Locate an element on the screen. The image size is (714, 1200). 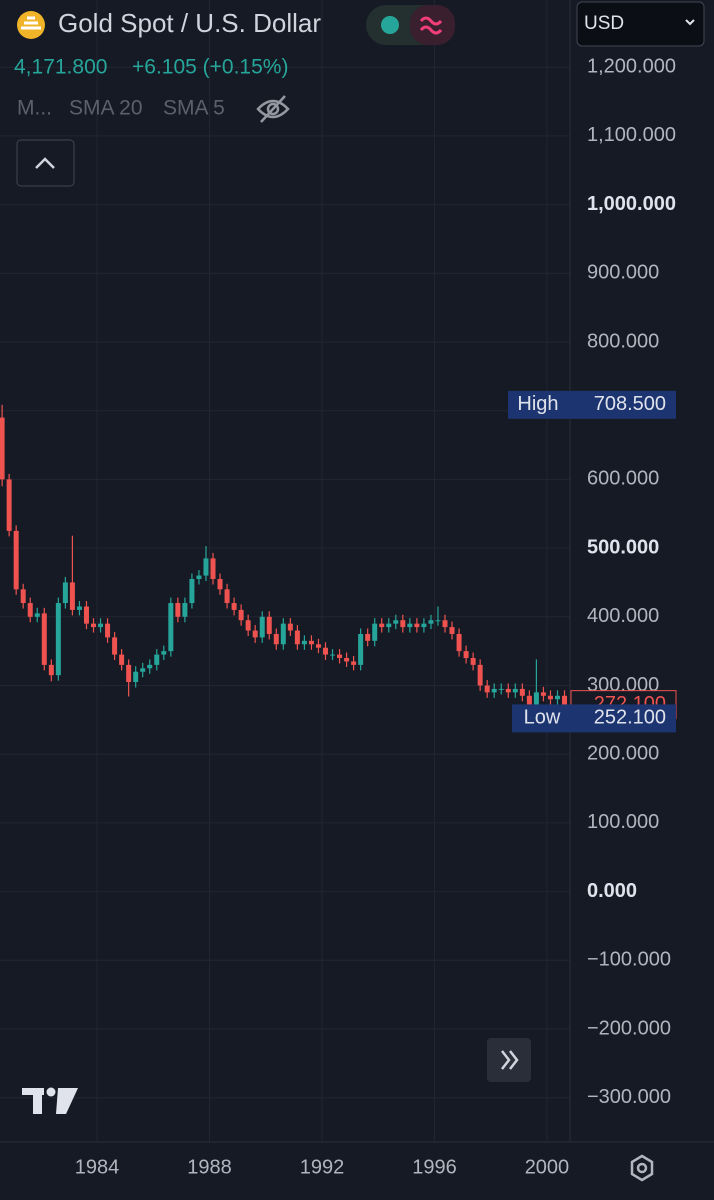
chevron is located at coordinates (690, 22).